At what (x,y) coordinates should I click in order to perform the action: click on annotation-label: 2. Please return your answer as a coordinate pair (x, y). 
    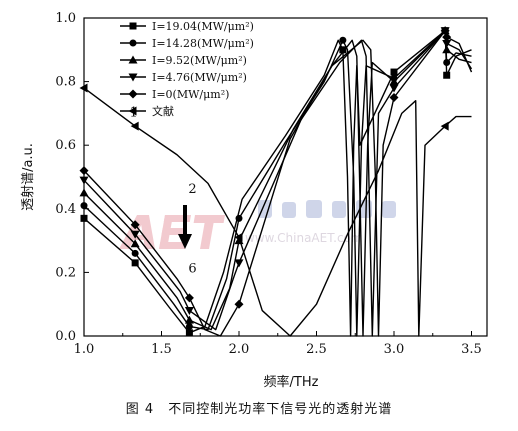
    Looking at the image, I should click on (192, 189).